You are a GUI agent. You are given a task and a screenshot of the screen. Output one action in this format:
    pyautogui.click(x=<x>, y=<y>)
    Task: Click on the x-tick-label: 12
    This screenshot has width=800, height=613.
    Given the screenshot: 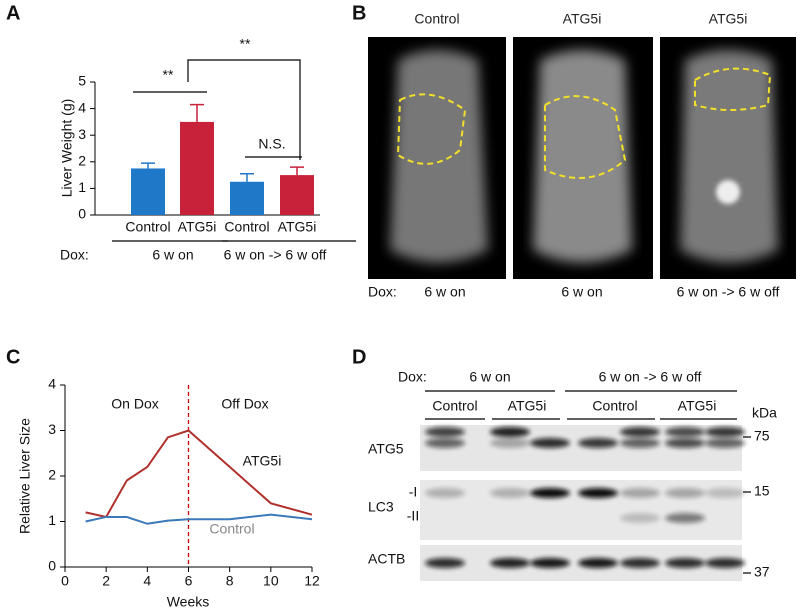 What is the action you would take?
    pyautogui.click(x=312, y=581)
    